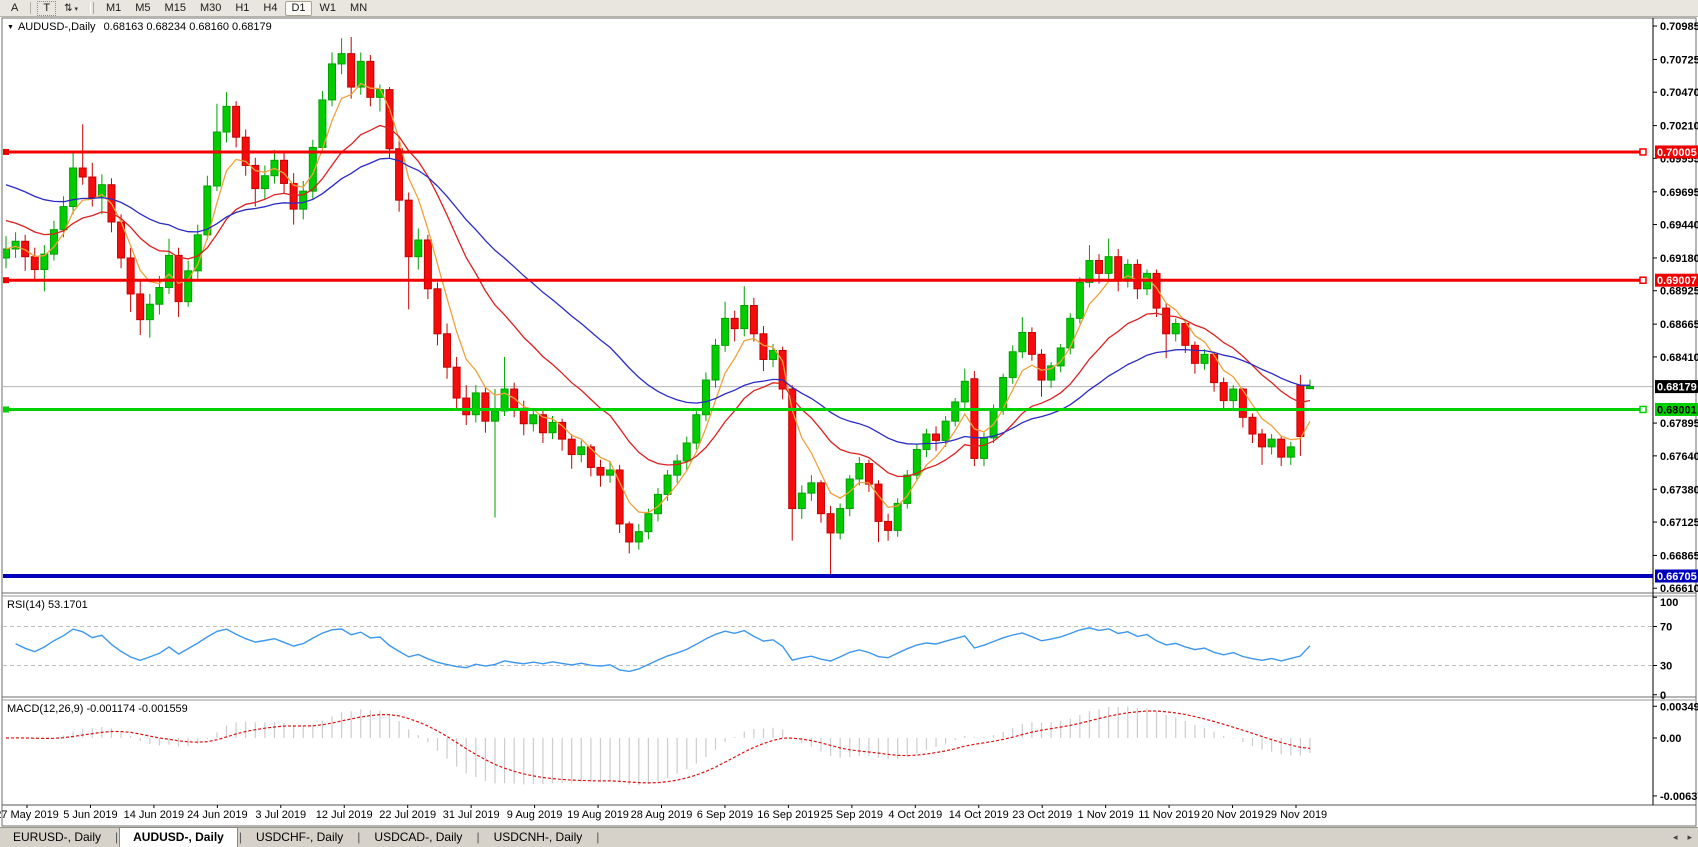 This screenshot has width=1698, height=847. Describe the element at coordinates (299, 837) in the screenshot. I see `chart-tab-usdchf: USDCHF-, Daily` at that location.